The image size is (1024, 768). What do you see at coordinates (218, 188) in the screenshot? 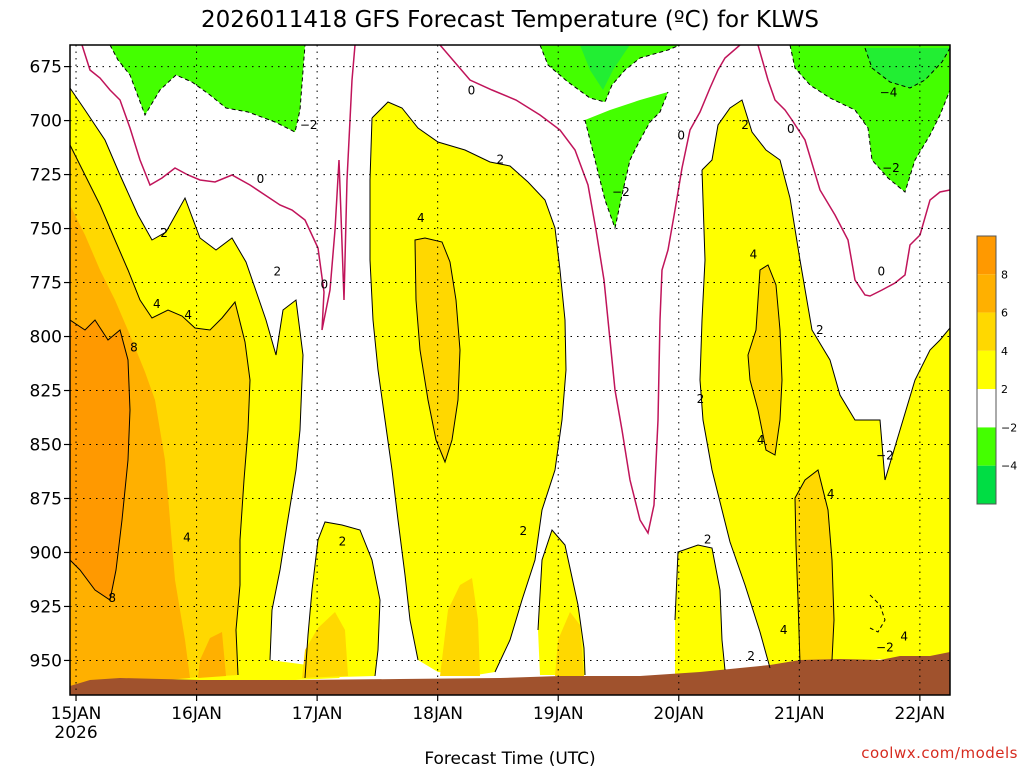
I see `contour-line-zero-left` at bounding box center [218, 188].